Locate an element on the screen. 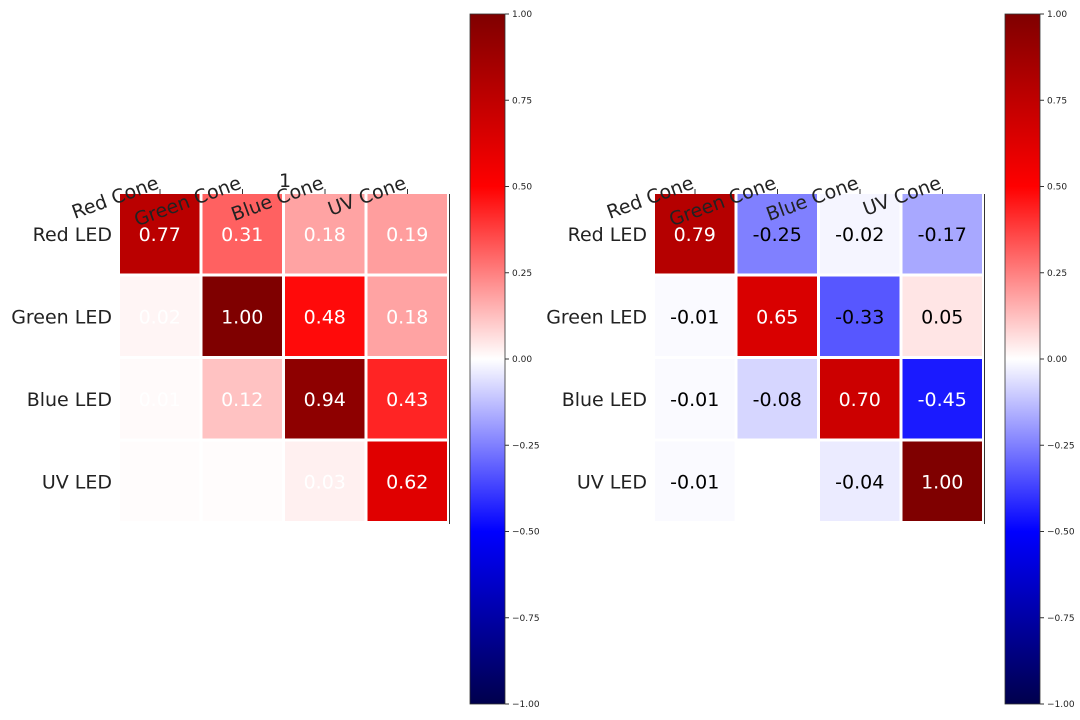 The height and width of the screenshot is (720, 1080). cell-value-label: -0.08 is located at coordinates (777, 400).